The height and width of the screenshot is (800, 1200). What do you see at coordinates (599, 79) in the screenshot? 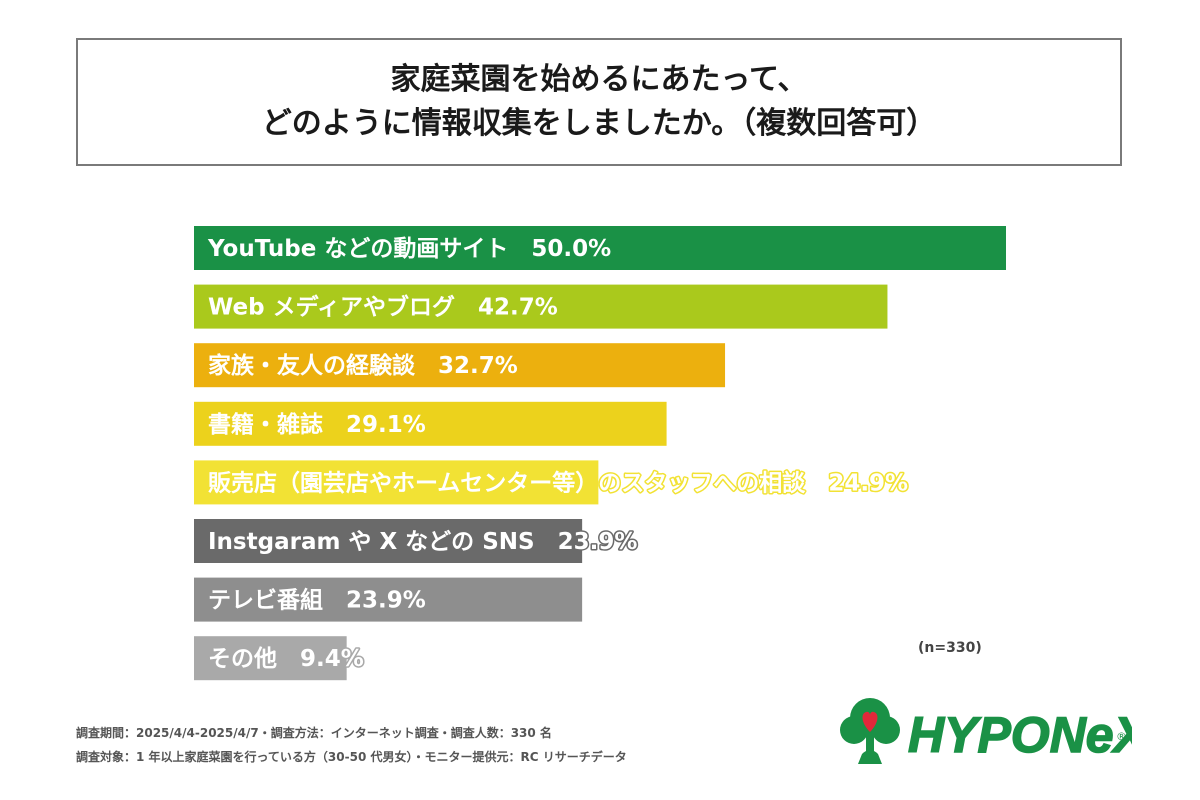
I see `chart-title-line1: 家庭菜園を始めるにあたって、` at bounding box center [599, 79].